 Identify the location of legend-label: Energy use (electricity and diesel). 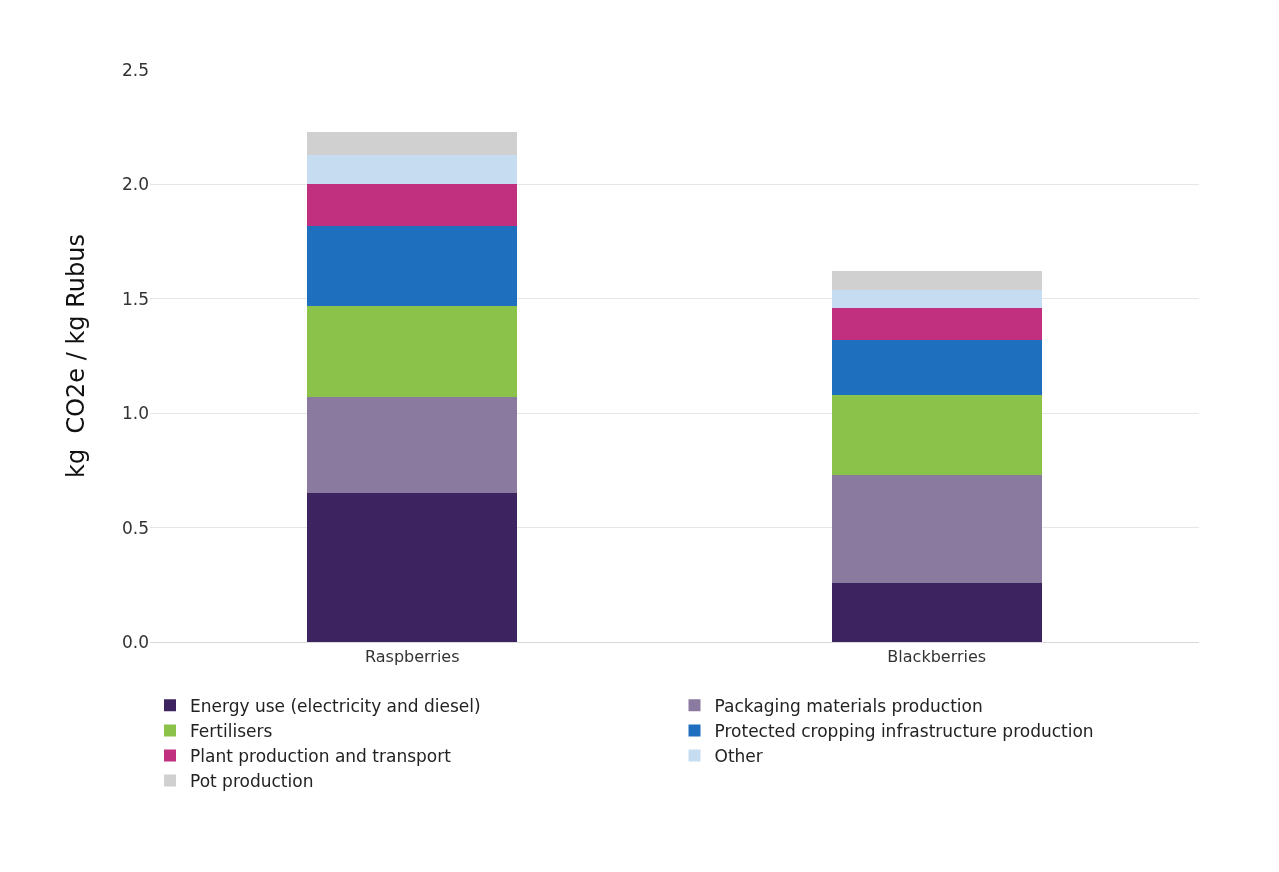
(335, 705).